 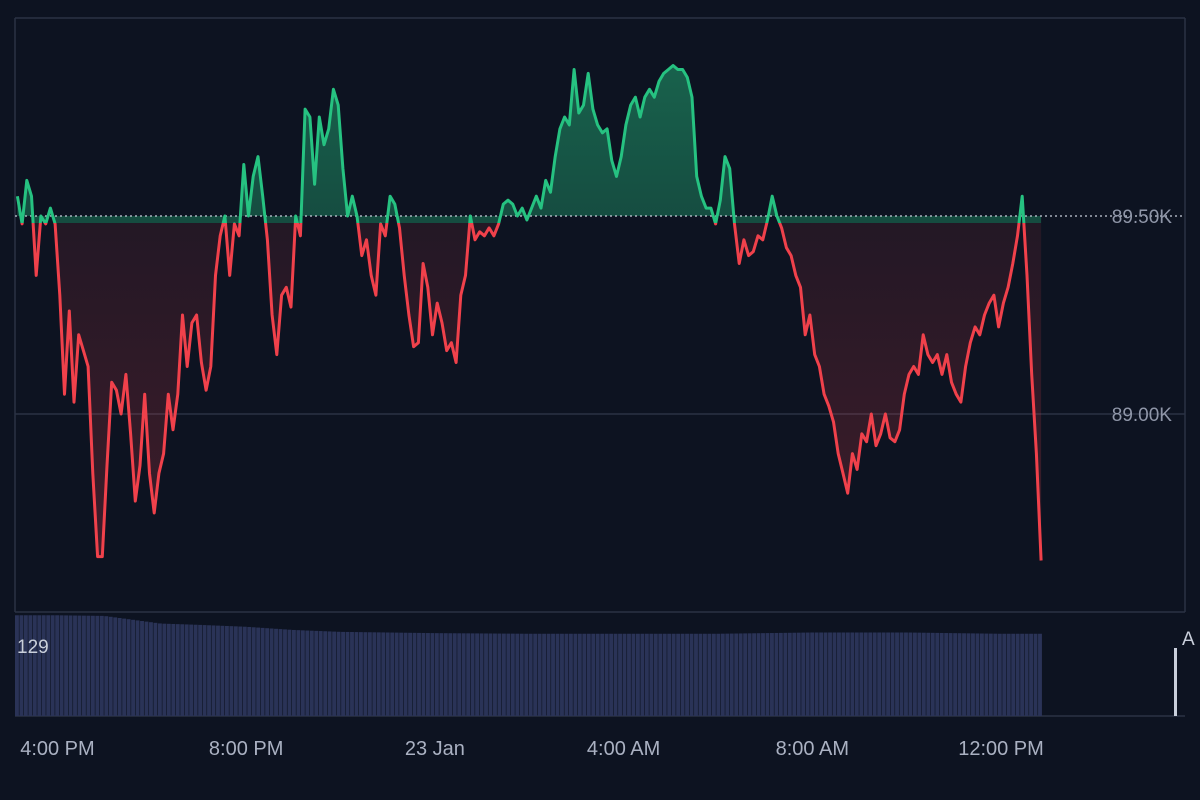 I want to click on x-tick-label: 4:00 PM, so click(x=57, y=749).